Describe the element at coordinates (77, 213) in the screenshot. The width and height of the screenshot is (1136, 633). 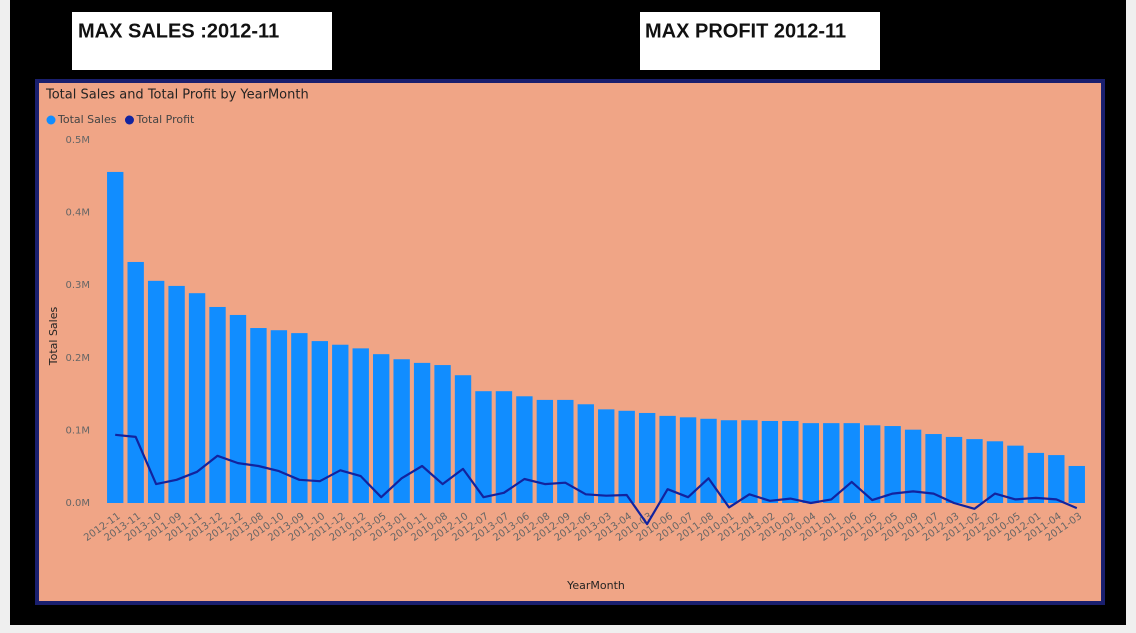
I see `y-tick-label: 0.4M` at that location.